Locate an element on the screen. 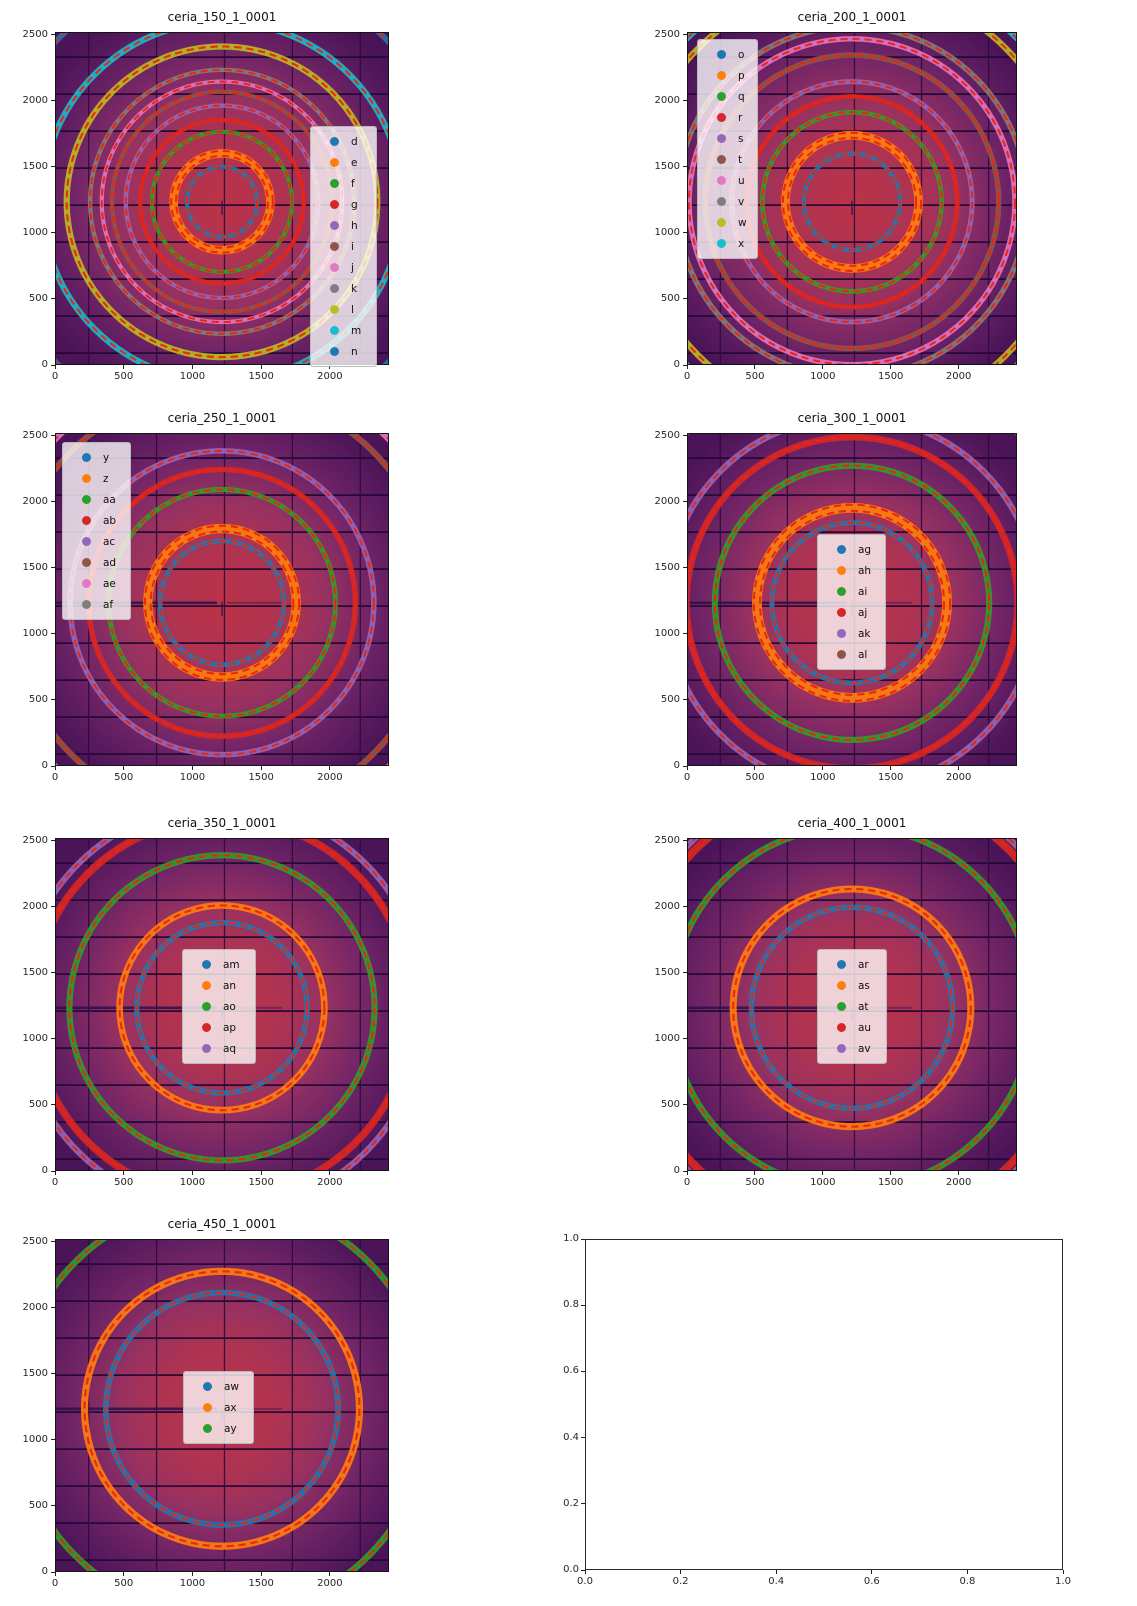 The width and height of the screenshot is (1137, 1606). legend-entry-label: au is located at coordinates (865, 1027).